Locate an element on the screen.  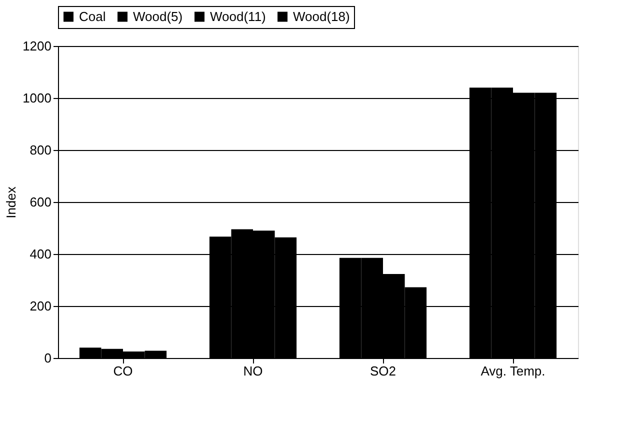
y-tick-label: 200 is located at coordinates (41, 306).